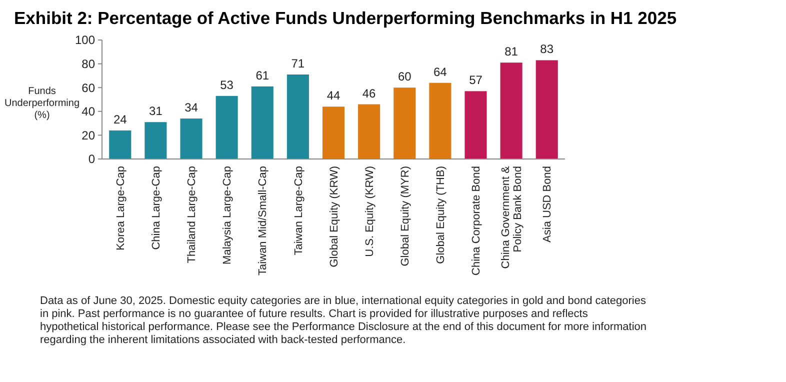 This screenshot has height=382, width=786. I want to click on x-tick-label: Global Equity (MYR), so click(405, 216).